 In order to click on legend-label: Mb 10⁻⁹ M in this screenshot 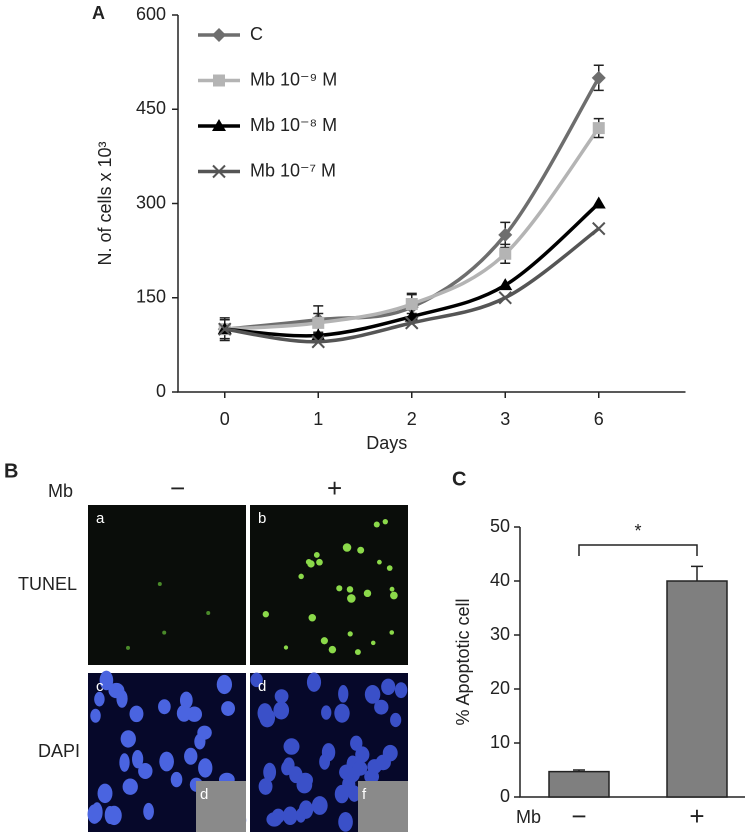, I will do `click(293, 79)`.